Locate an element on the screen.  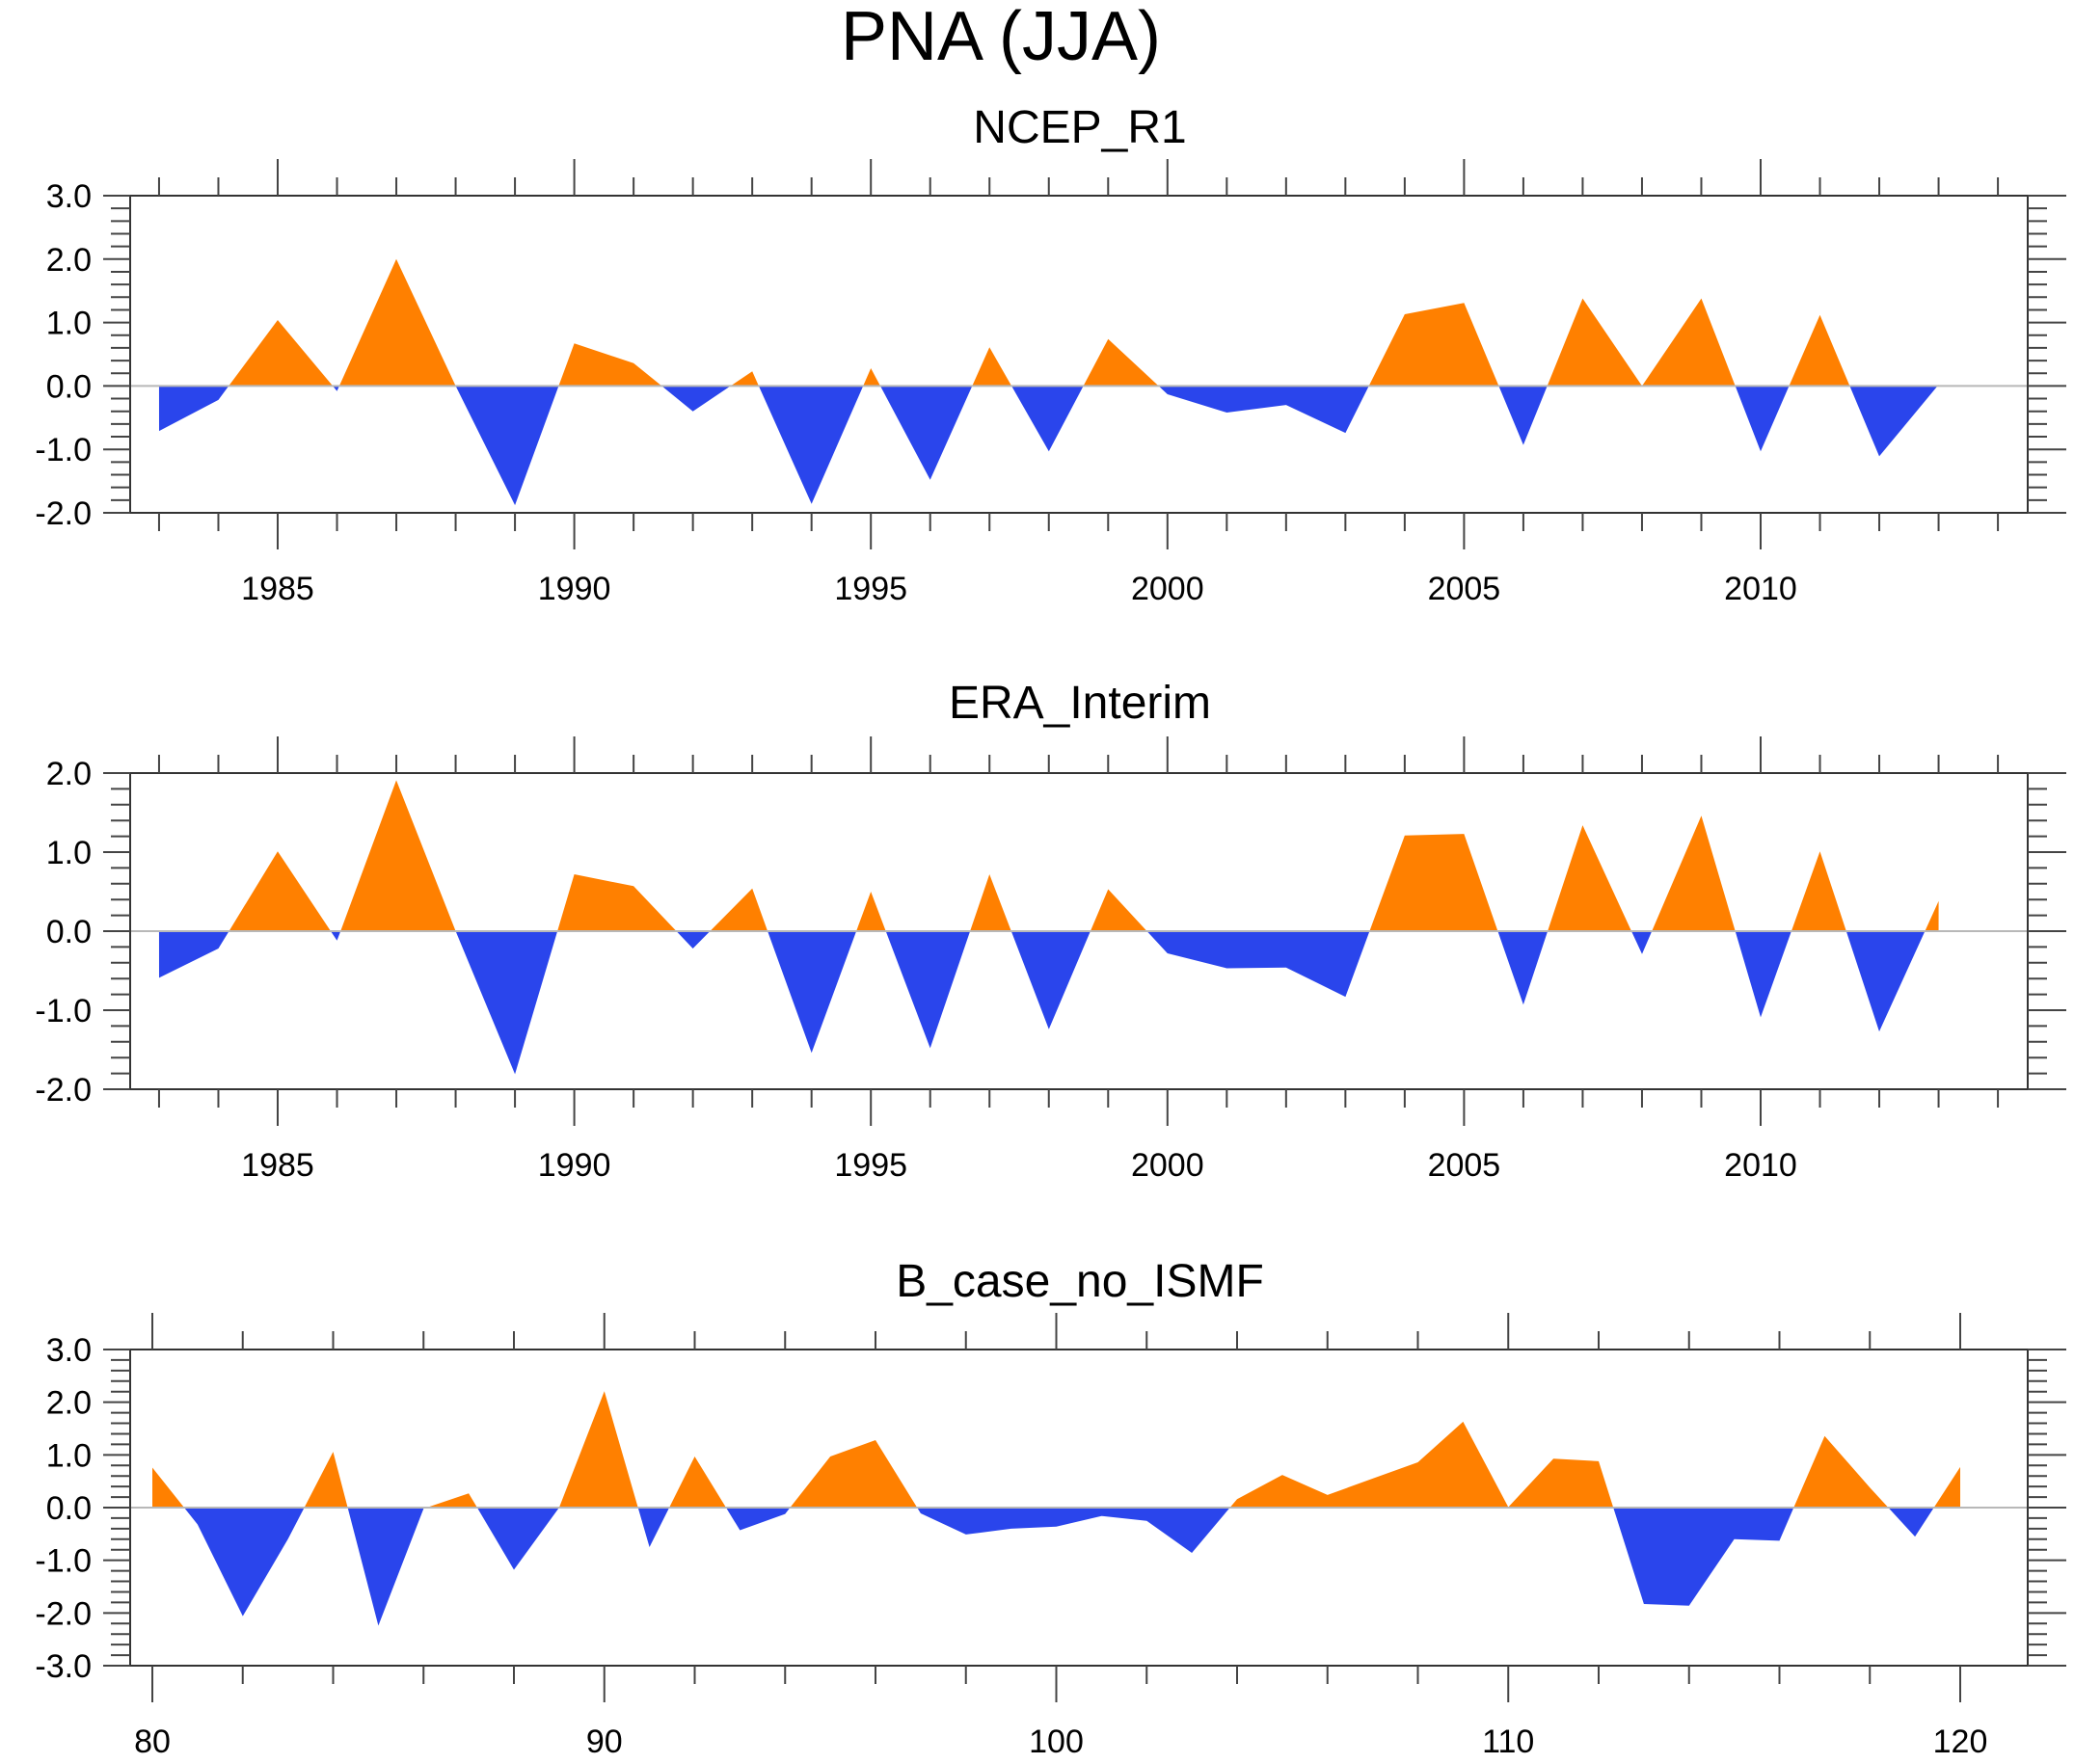
panel-title: NCEP_R1 is located at coordinates (1079, 127).